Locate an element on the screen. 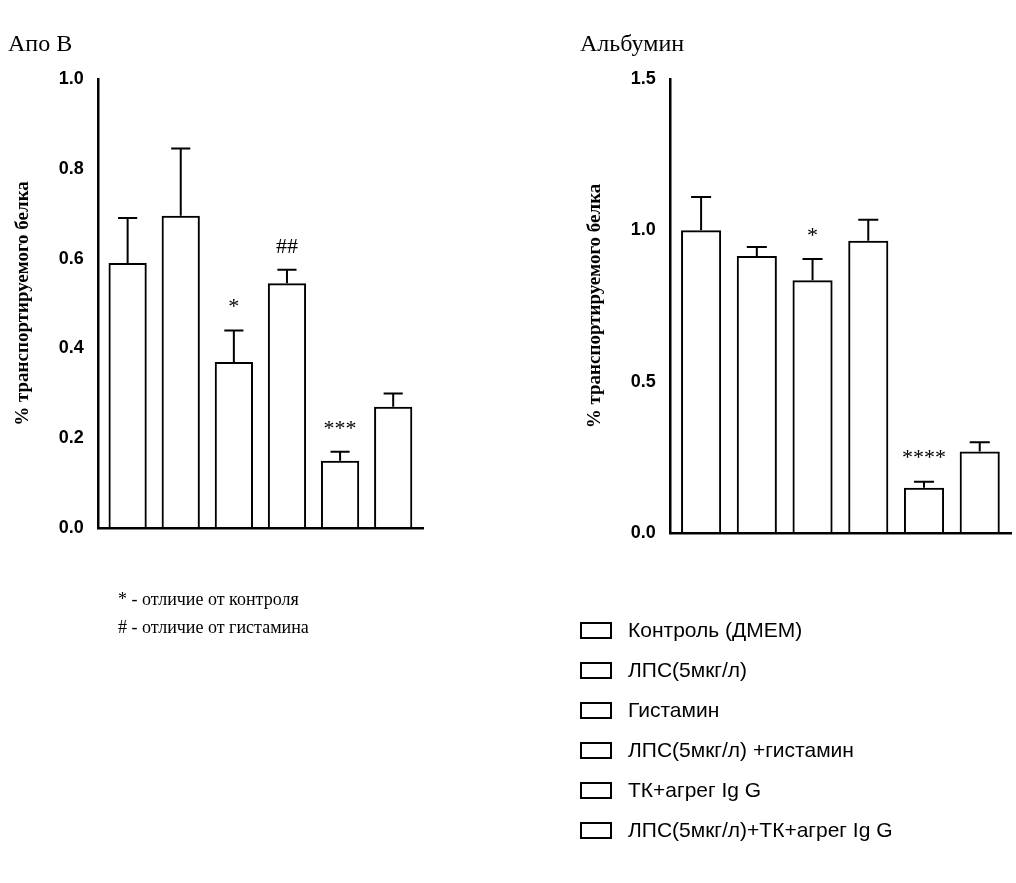 Image resolution: width=1016 pixels, height=883 pixels. legend-label: Контроль (ДМЕМ) is located at coordinates (715, 630).